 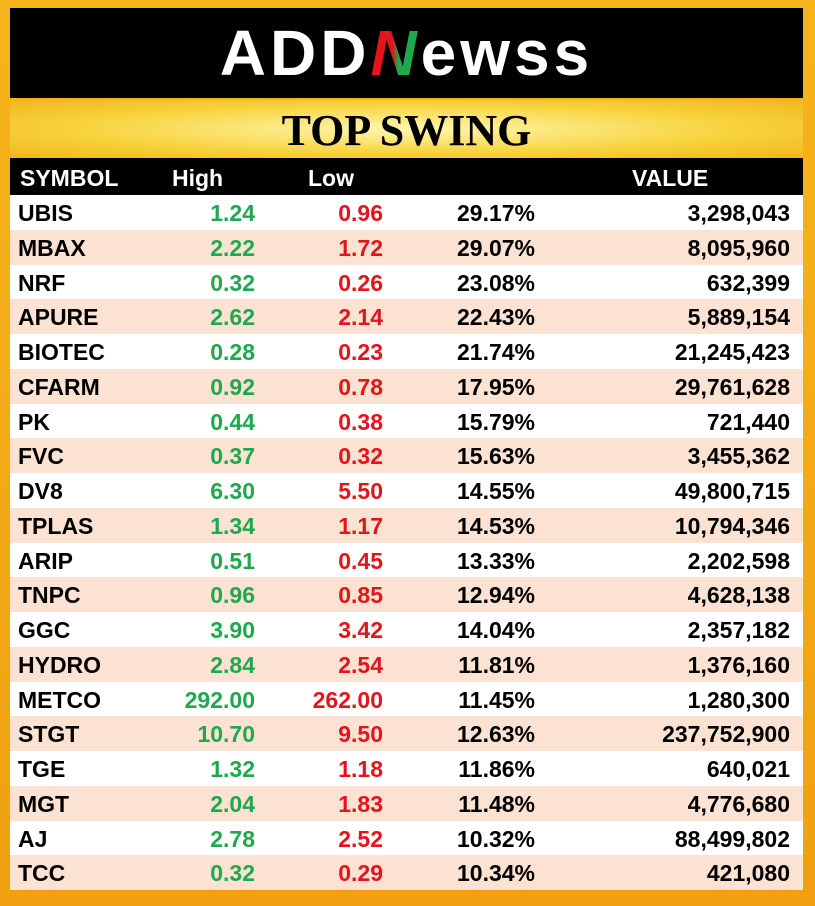 I want to click on table-cell: 2.04, so click(x=232, y=803).